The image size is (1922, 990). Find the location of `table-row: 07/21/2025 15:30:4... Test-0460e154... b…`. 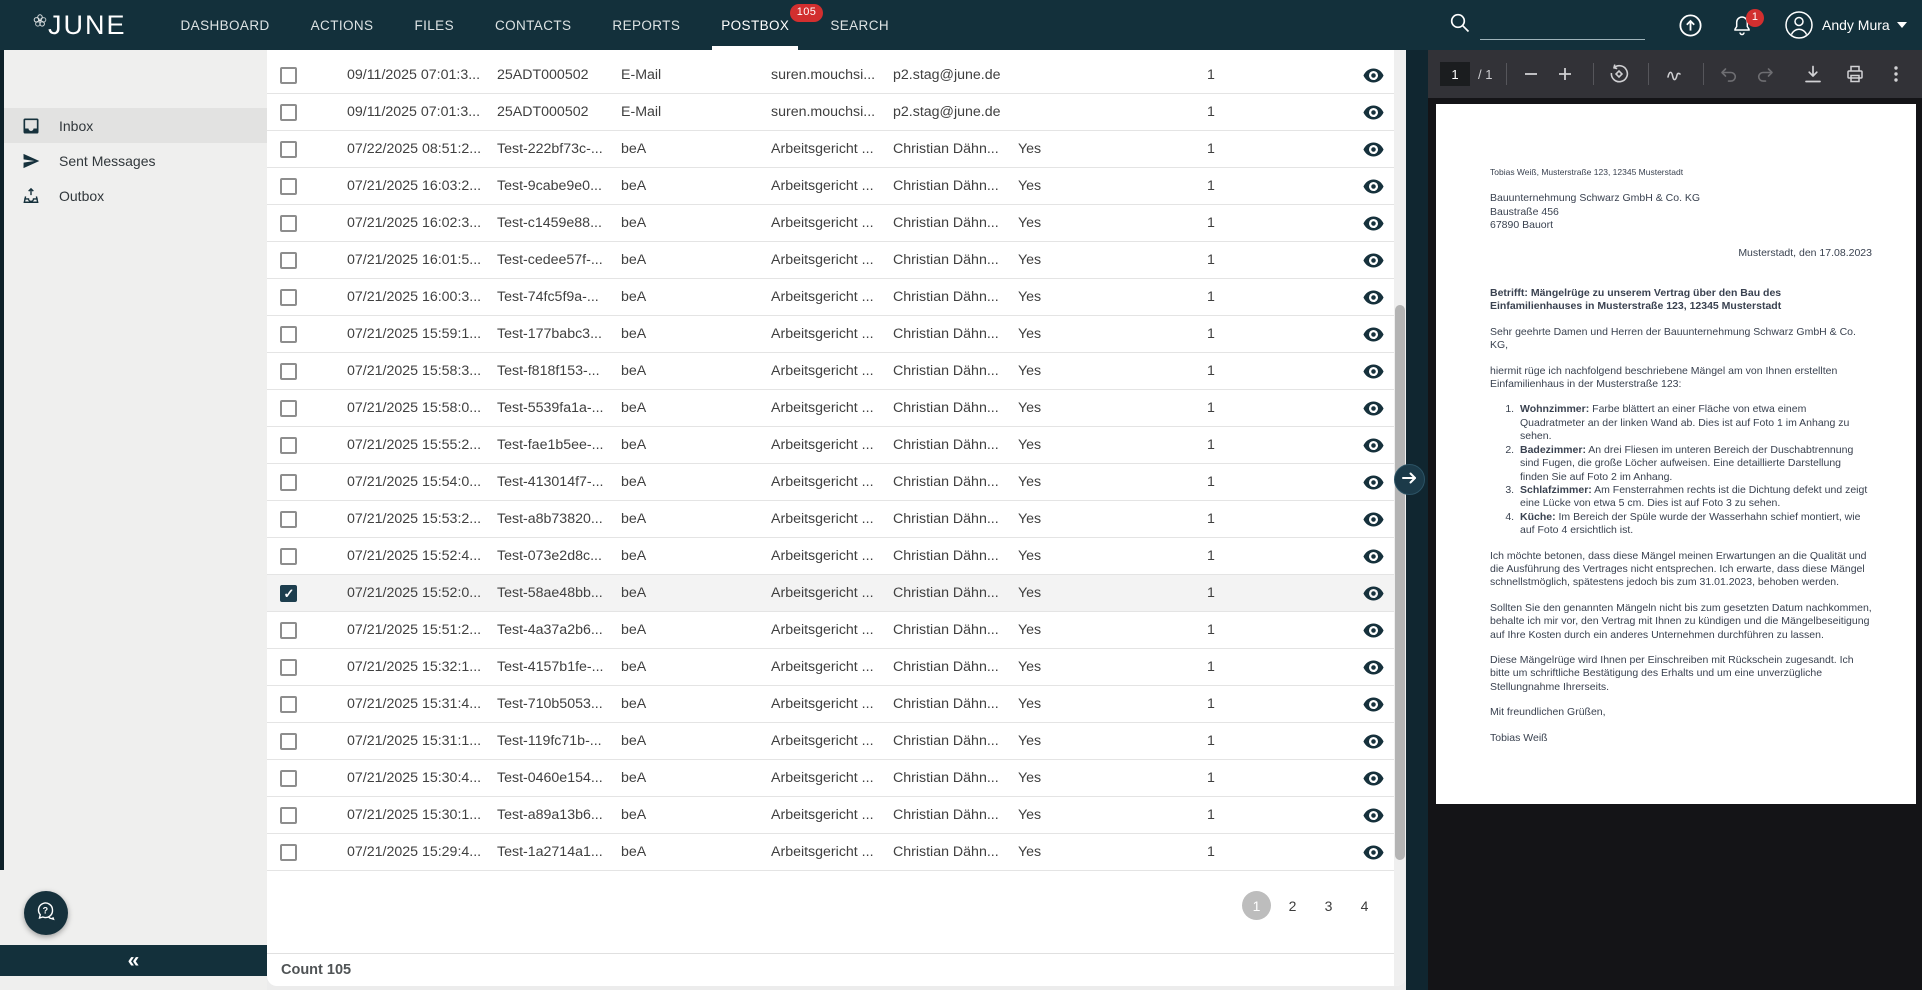

table-row: 07/21/2025 15:30:4... Test-0460e154... b… is located at coordinates (836, 778).